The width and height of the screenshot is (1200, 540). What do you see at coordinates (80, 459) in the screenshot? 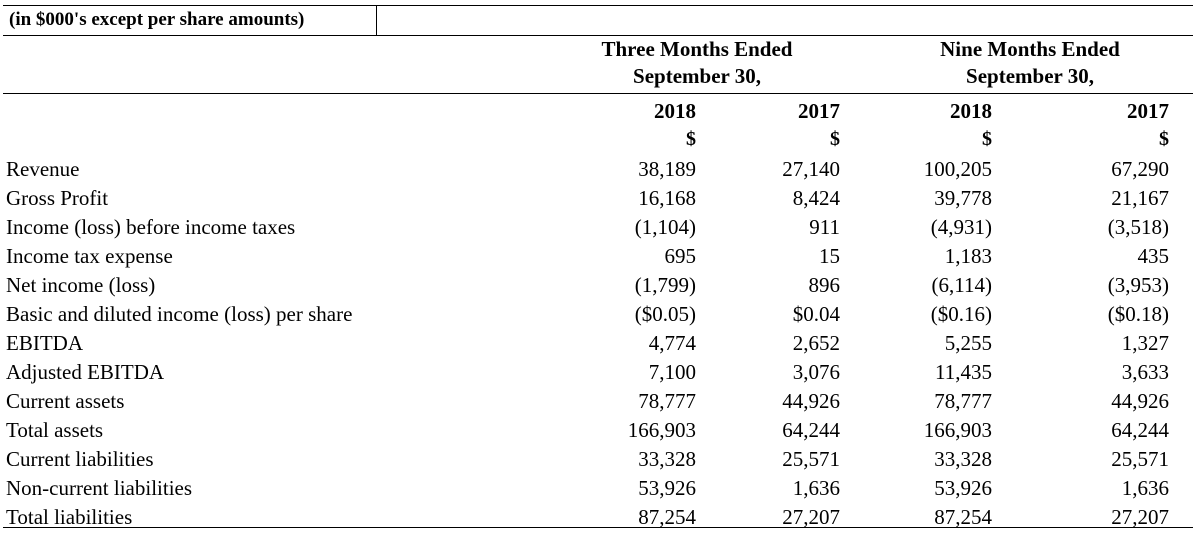
I see `row-label: Current liabilities` at bounding box center [80, 459].